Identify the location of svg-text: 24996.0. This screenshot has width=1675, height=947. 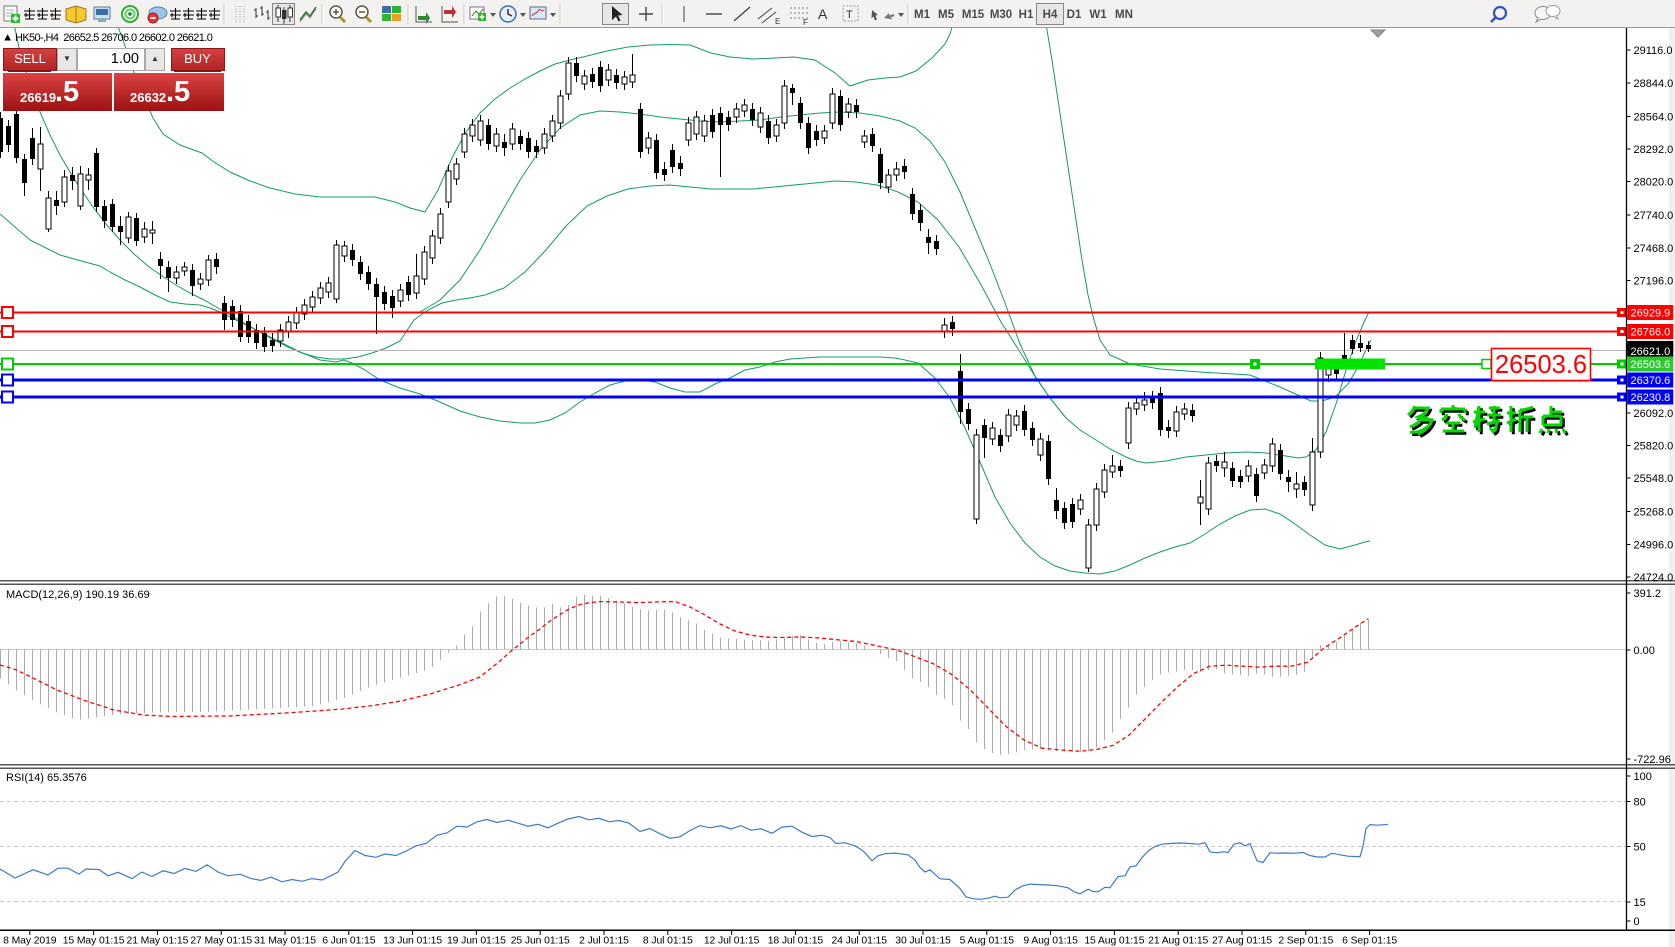
(1654, 546).